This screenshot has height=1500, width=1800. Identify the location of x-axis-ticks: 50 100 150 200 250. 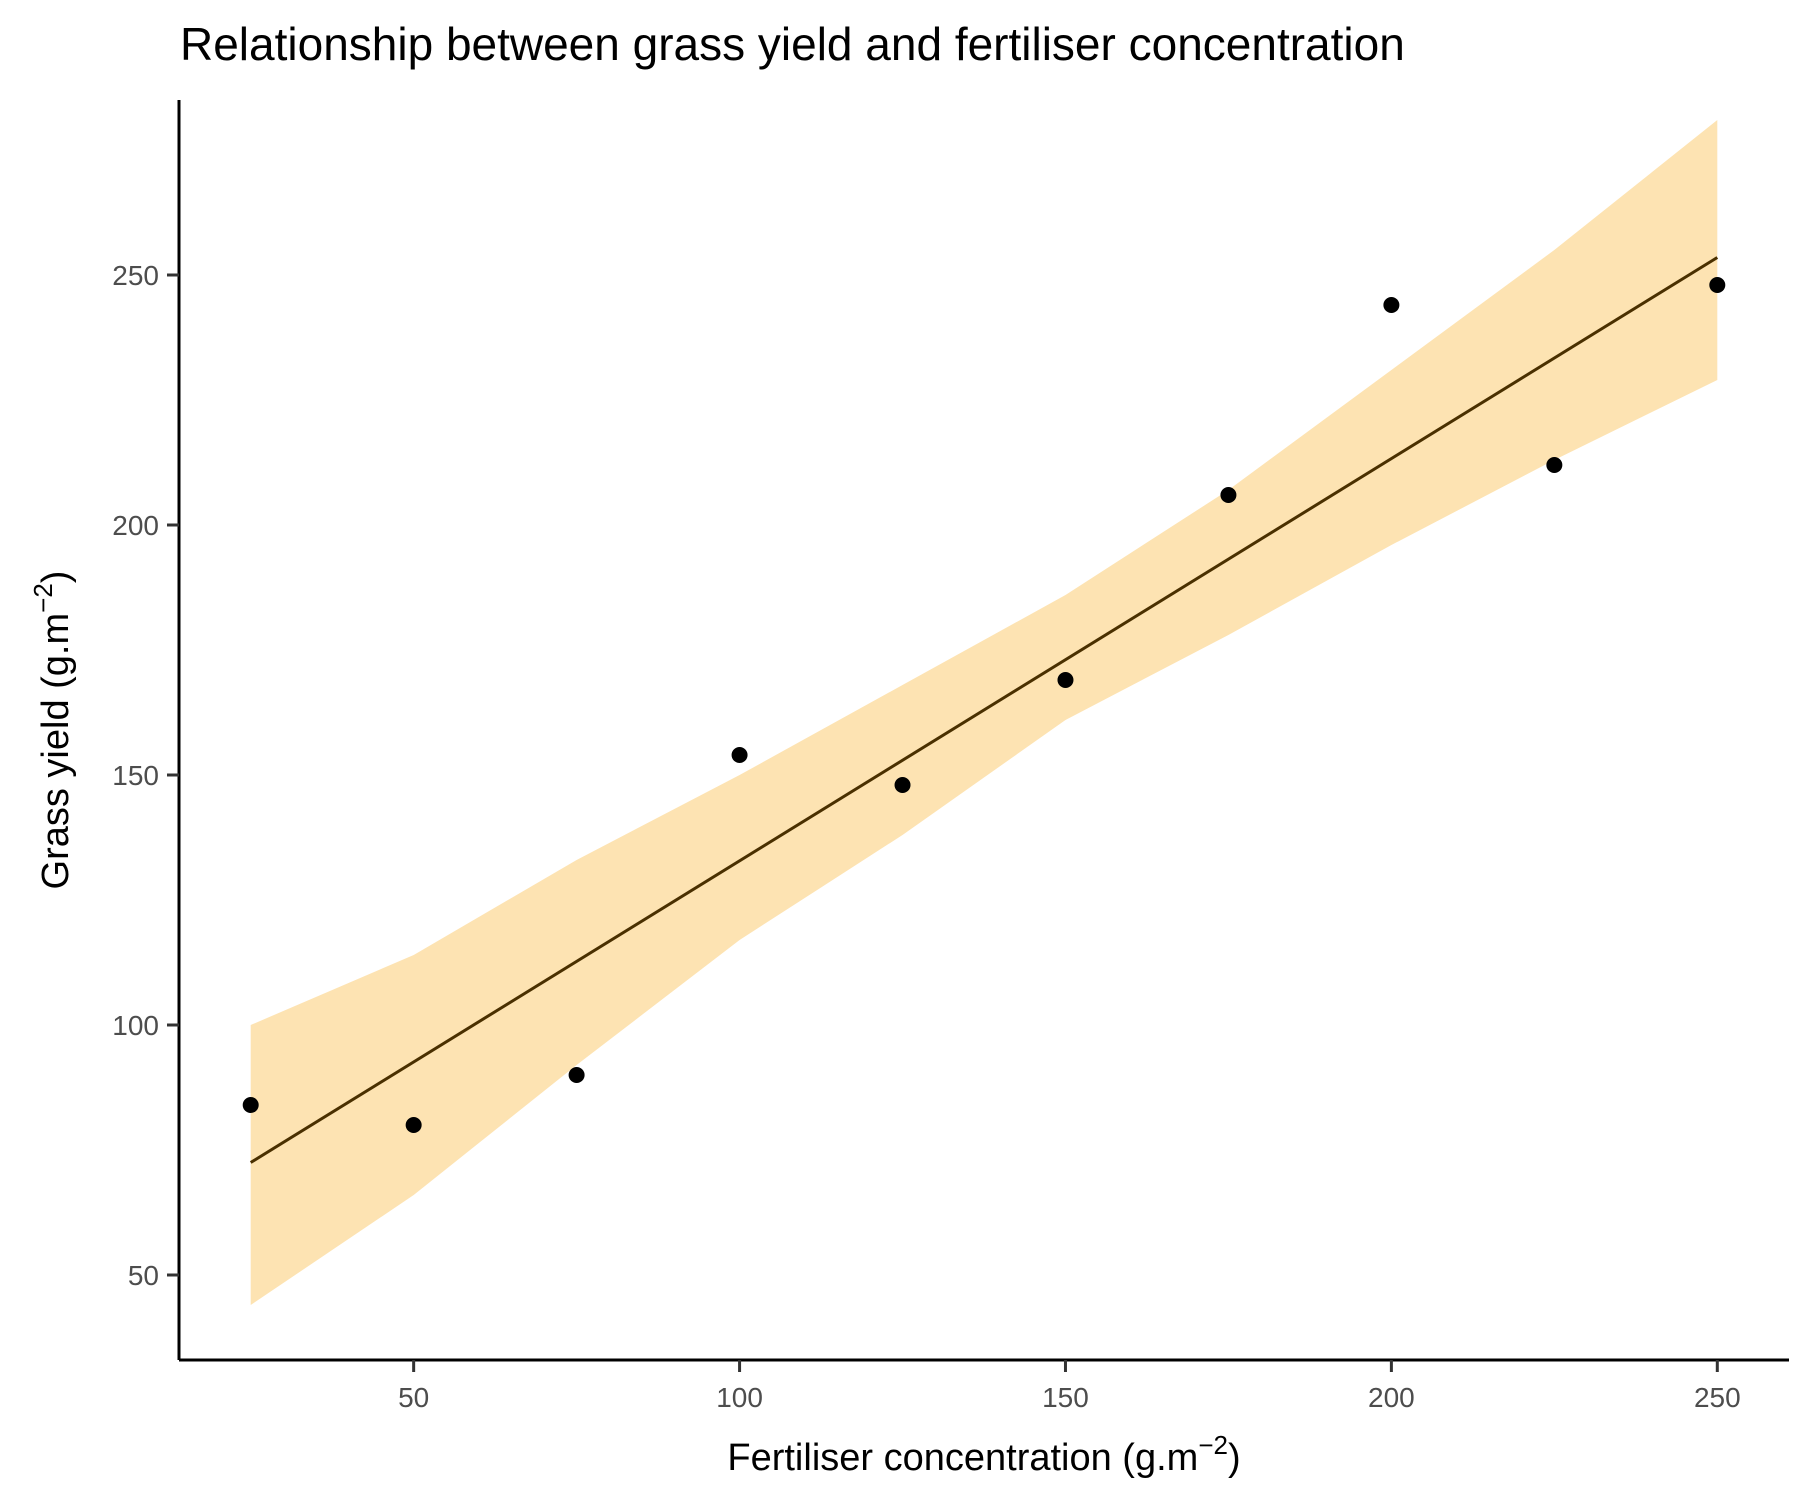
(1069, 1386).